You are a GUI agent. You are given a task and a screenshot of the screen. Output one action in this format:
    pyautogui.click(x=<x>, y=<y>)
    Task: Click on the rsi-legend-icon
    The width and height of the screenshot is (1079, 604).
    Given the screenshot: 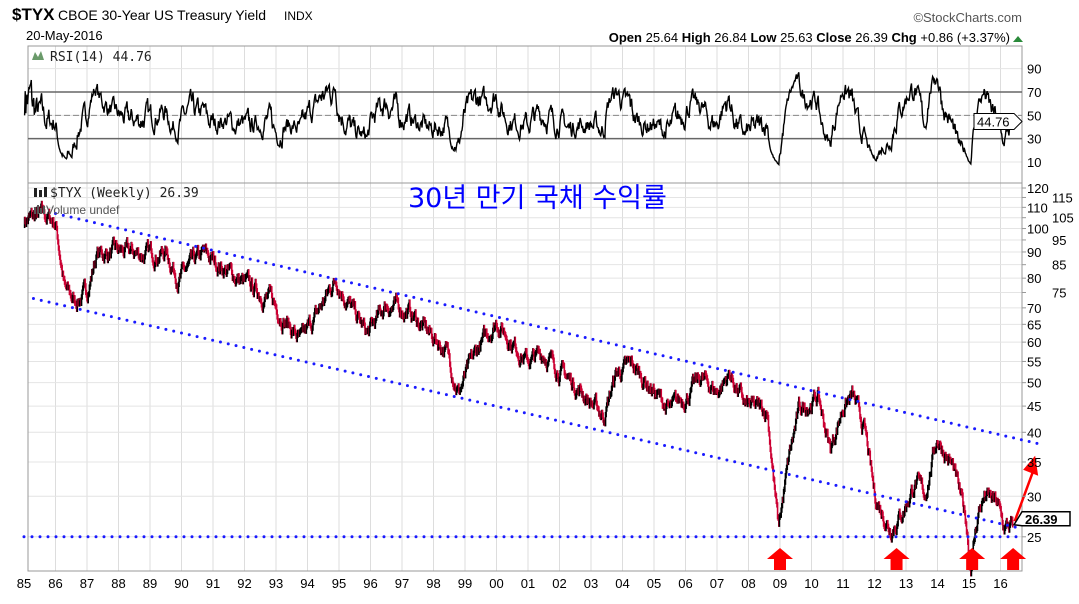 What is the action you would take?
    pyautogui.click(x=38, y=55)
    